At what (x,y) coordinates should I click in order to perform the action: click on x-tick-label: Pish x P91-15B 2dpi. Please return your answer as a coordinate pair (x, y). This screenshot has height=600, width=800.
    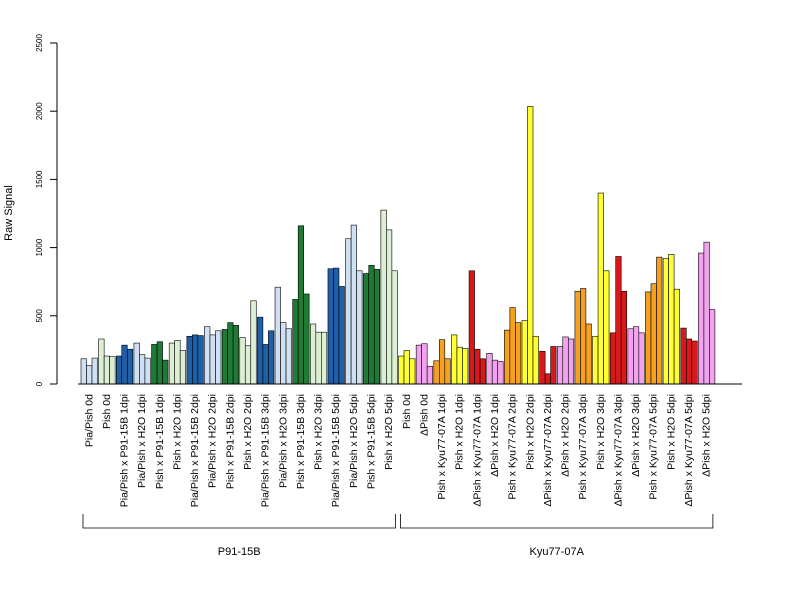
    Looking at the image, I should click on (230, 441).